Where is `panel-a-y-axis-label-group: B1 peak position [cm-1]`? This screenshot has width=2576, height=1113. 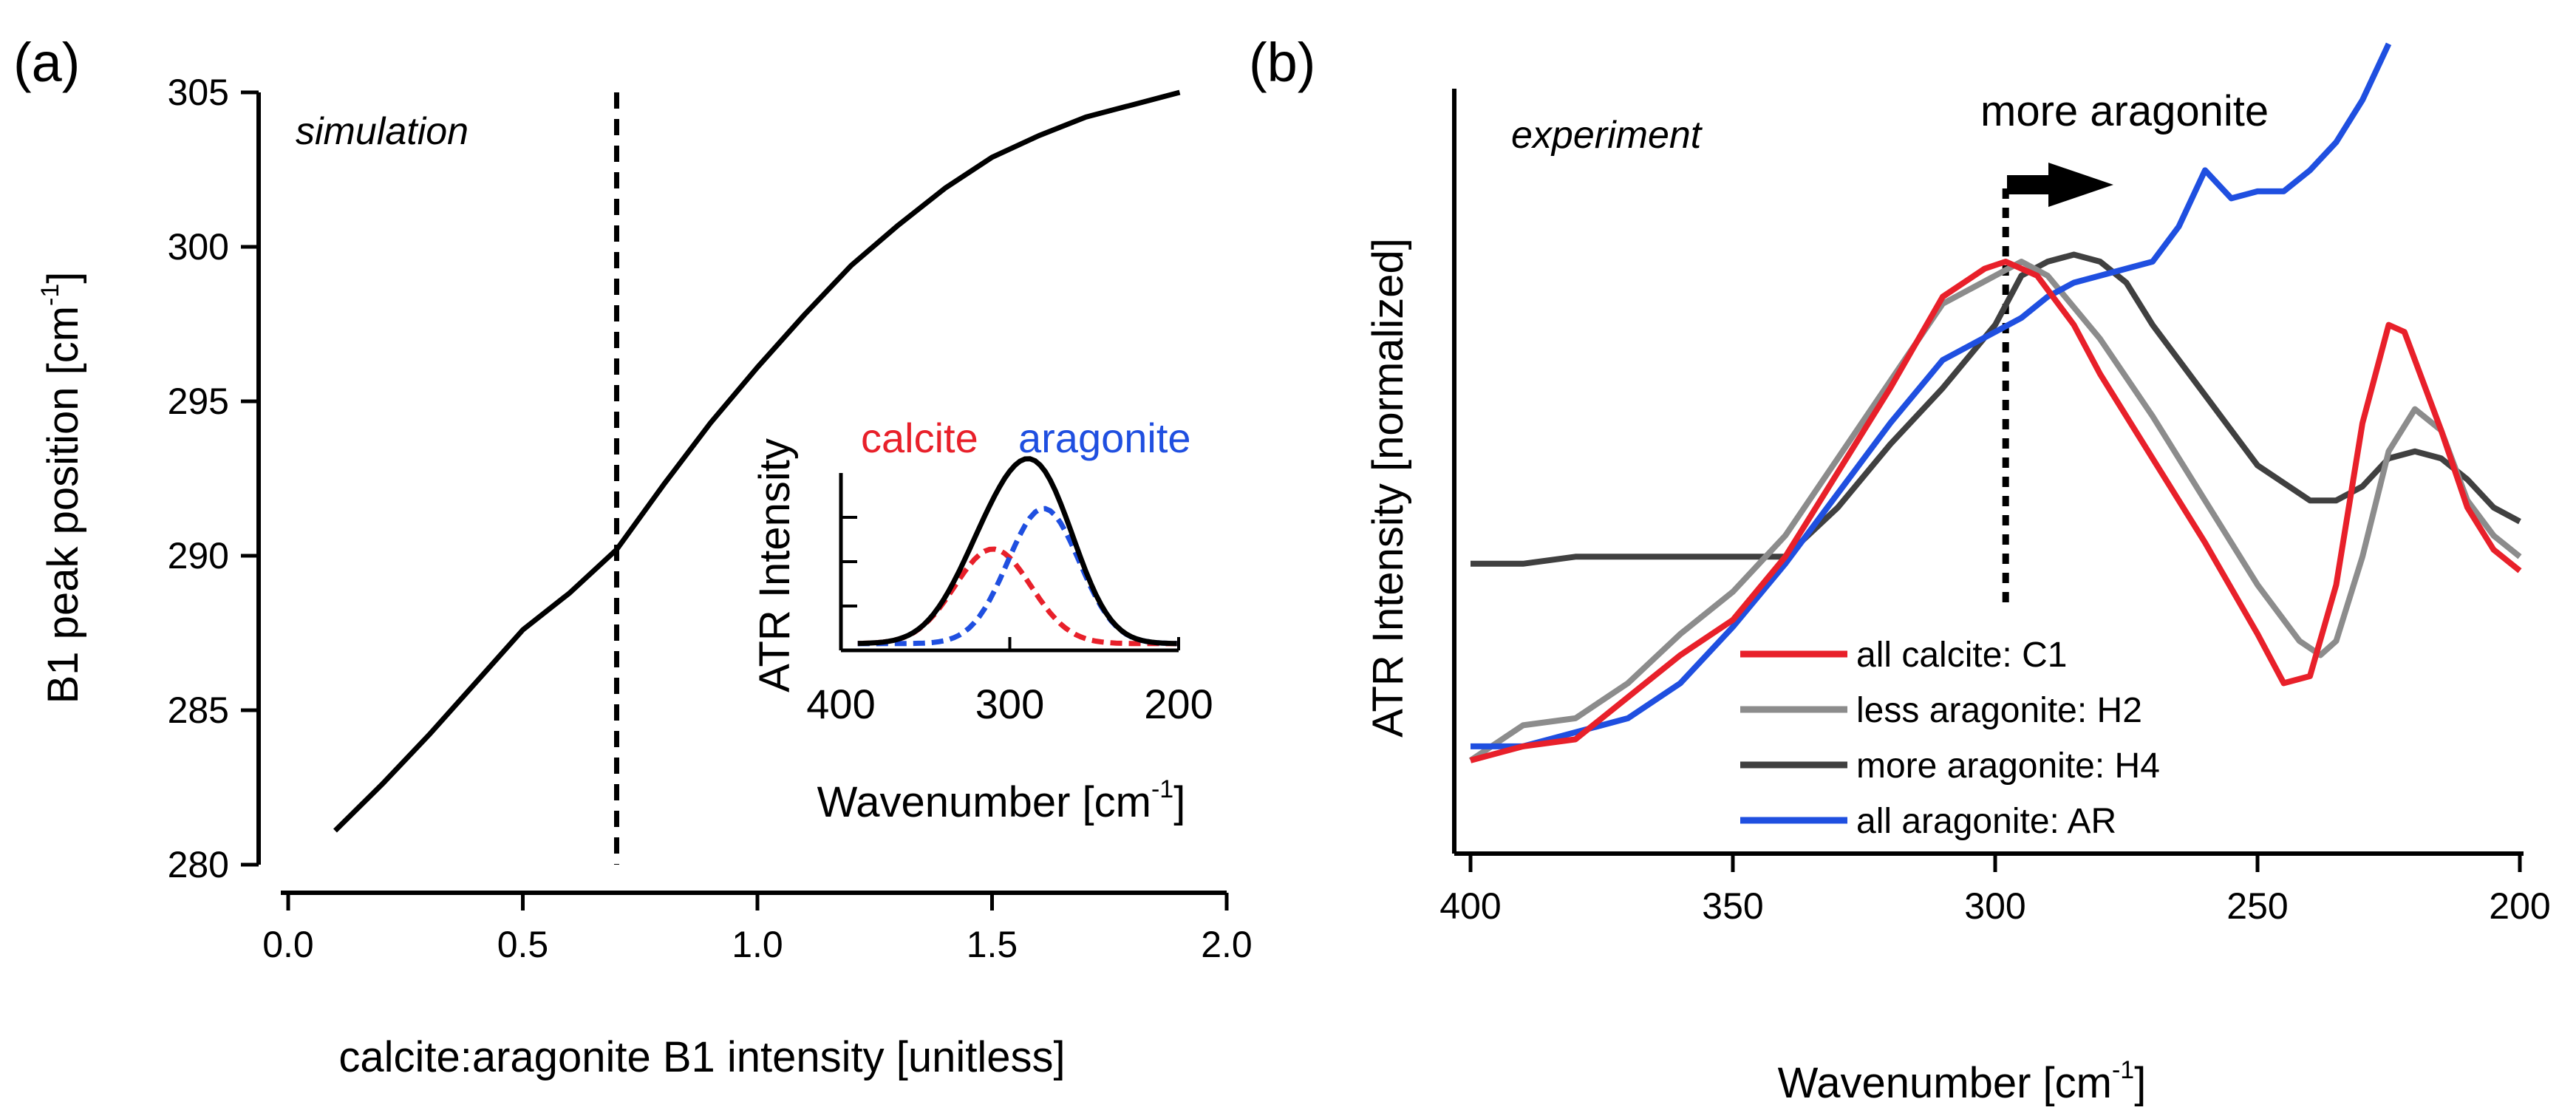
panel-a-y-axis-label-group: B1 peak position [cm-1] is located at coordinates (61, 488).